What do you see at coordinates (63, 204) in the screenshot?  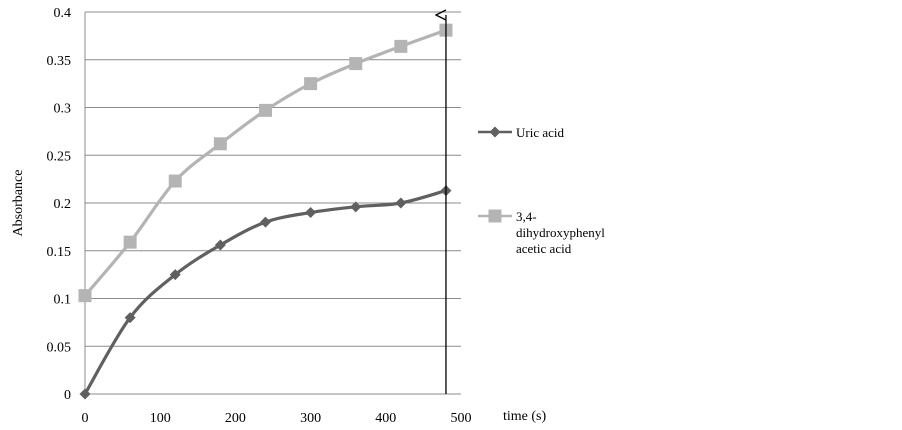 I see `y-tick-label: 0.2` at bounding box center [63, 204].